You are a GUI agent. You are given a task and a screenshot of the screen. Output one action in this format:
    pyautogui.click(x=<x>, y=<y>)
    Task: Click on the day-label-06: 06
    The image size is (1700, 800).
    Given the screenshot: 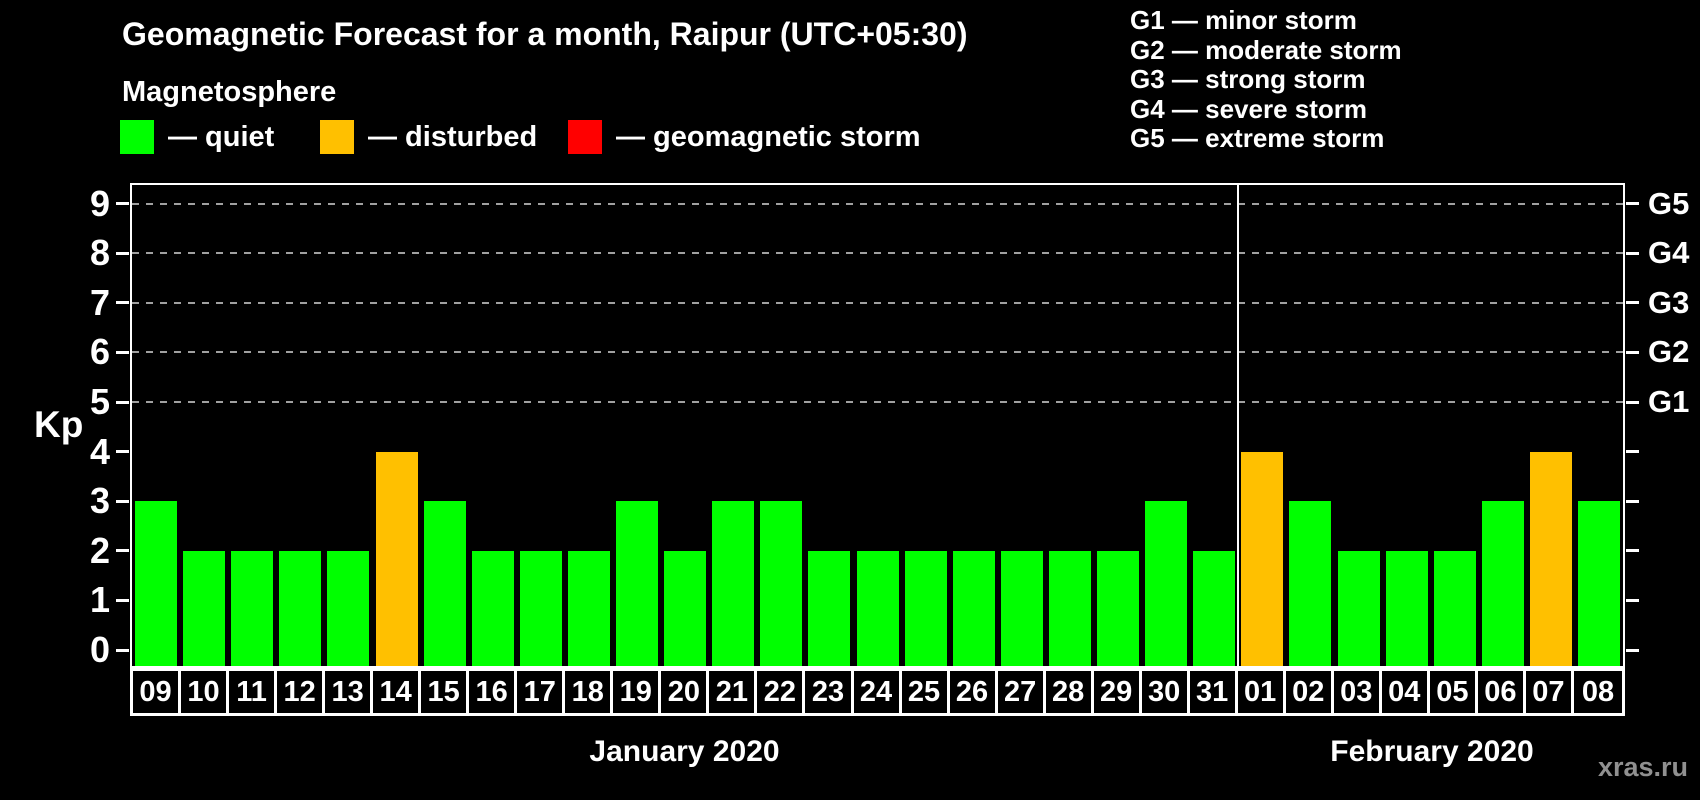 What is the action you would take?
    pyautogui.click(x=1502, y=692)
    